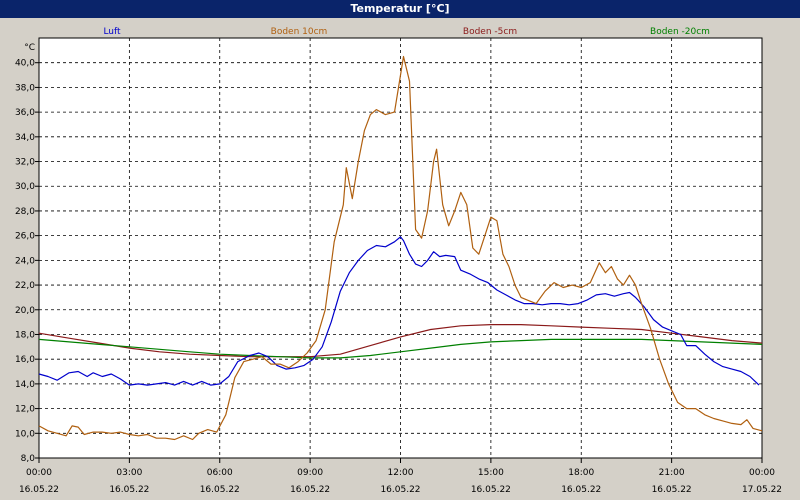  I want to click on y-tick-label: 40,0, so click(25, 64).